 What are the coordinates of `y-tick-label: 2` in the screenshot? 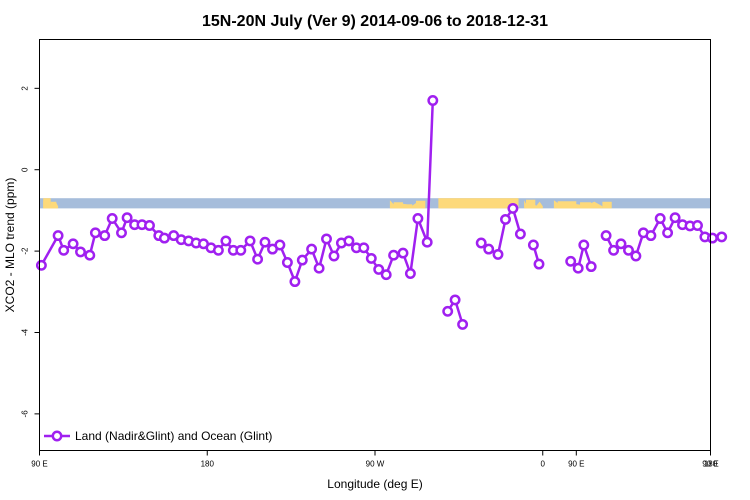 It's located at (25, 88).